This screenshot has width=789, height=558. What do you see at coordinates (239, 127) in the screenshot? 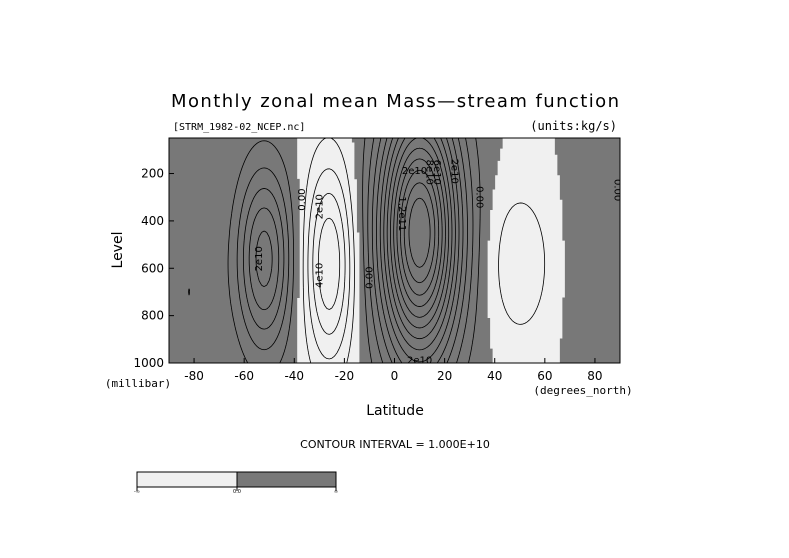
I see `source-file-label: [STRM_1982-02_NCEP.nc]` at bounding box center [239, 127].